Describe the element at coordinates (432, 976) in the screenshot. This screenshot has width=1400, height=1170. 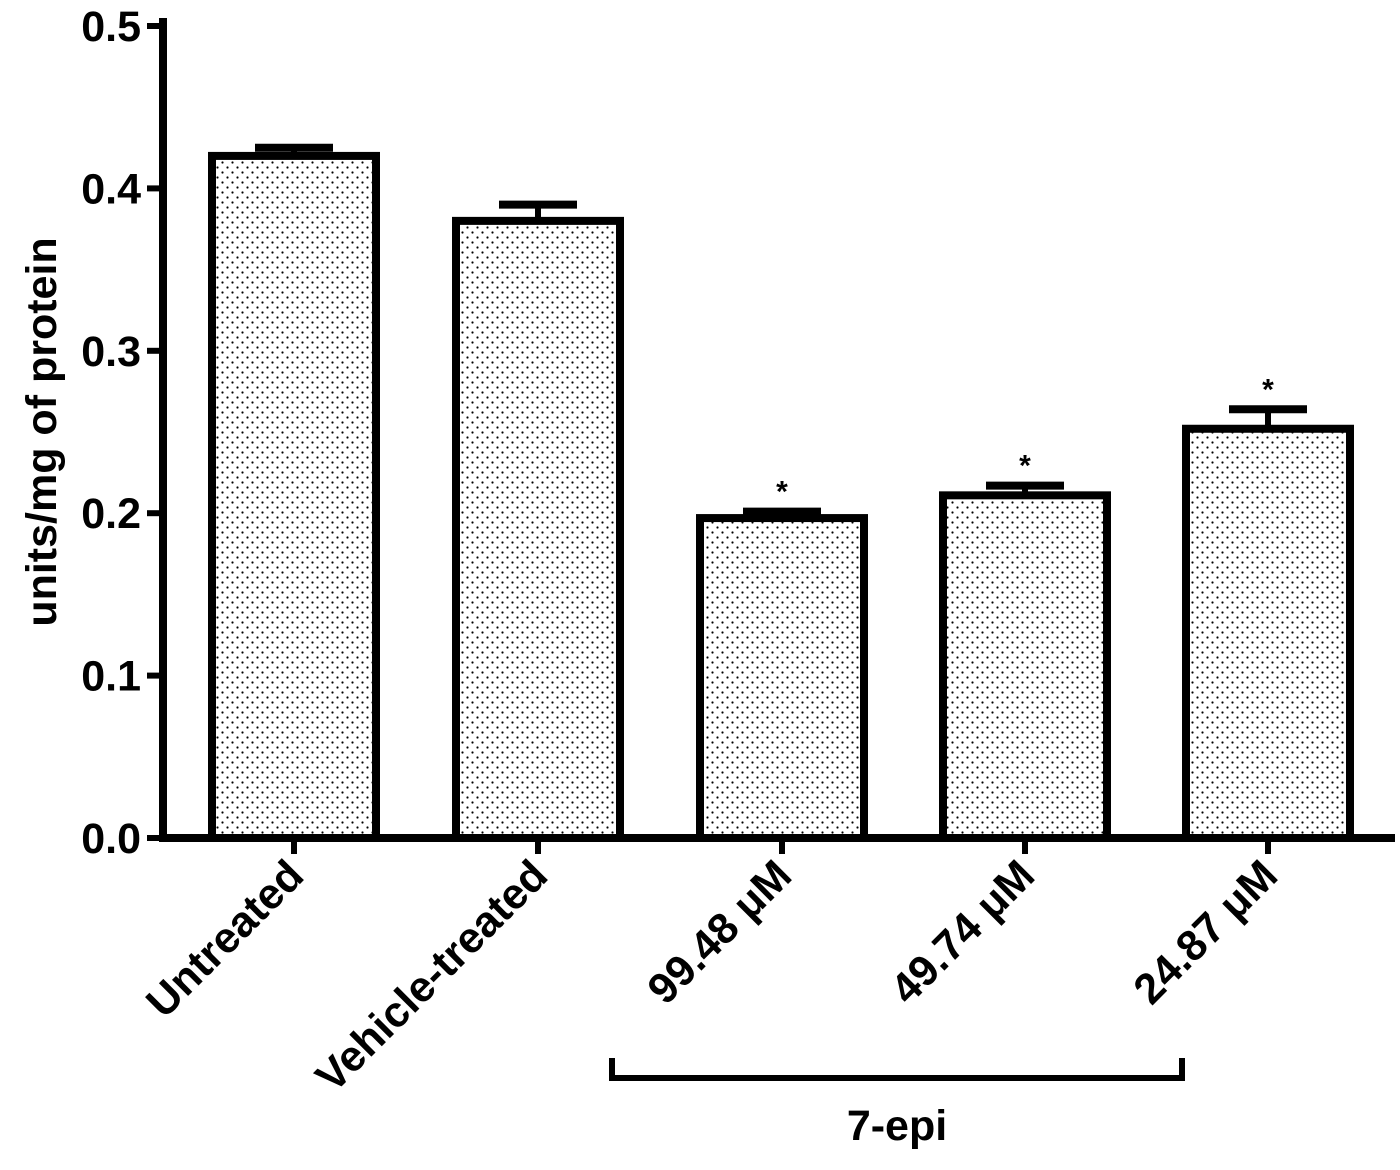
I see `x-tick-label: Vehicle-treated` at that location.